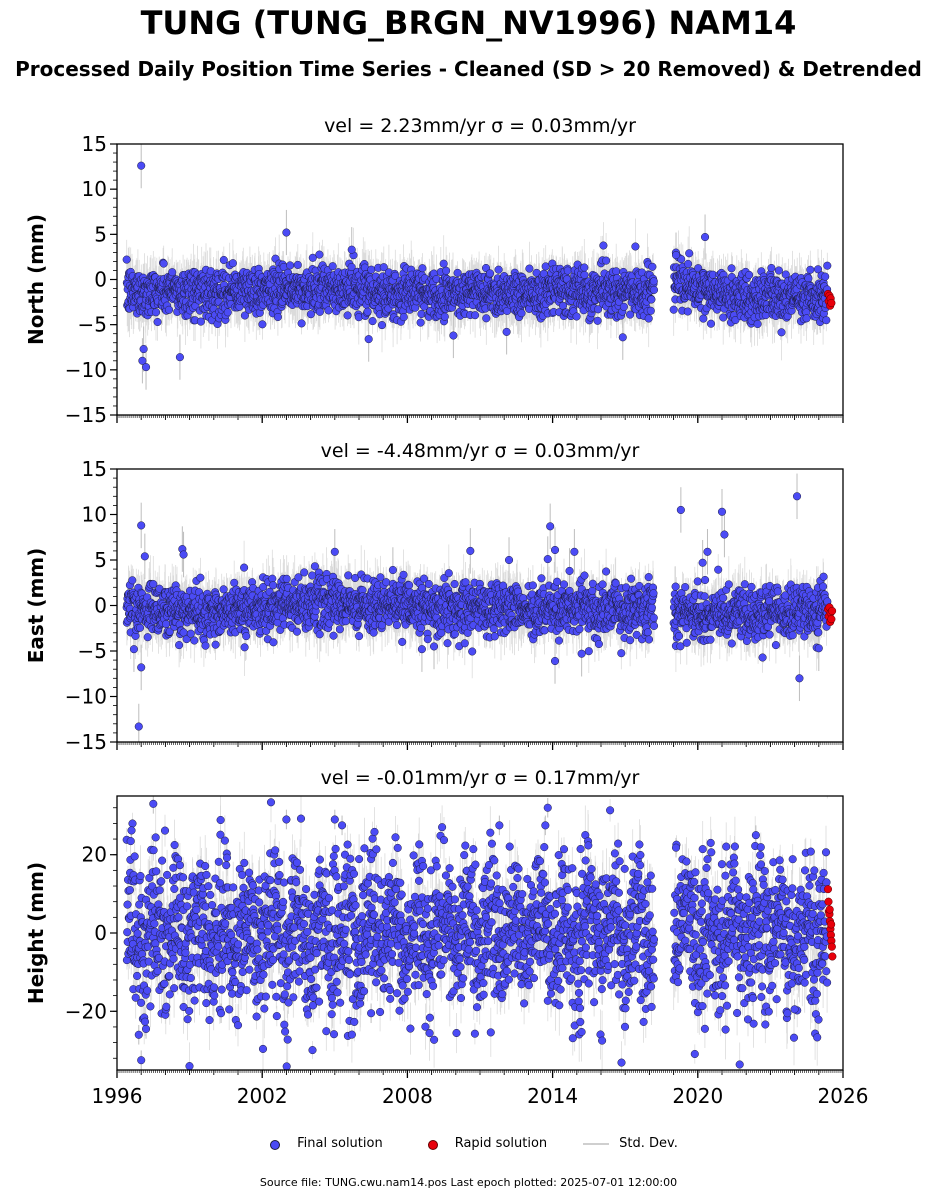 This screenshot has width=937, height=1200. What do you see at coordinates (100, 234) in the screenshot?
I see `y-tick-label: 5` at bounding box center [100, 234].